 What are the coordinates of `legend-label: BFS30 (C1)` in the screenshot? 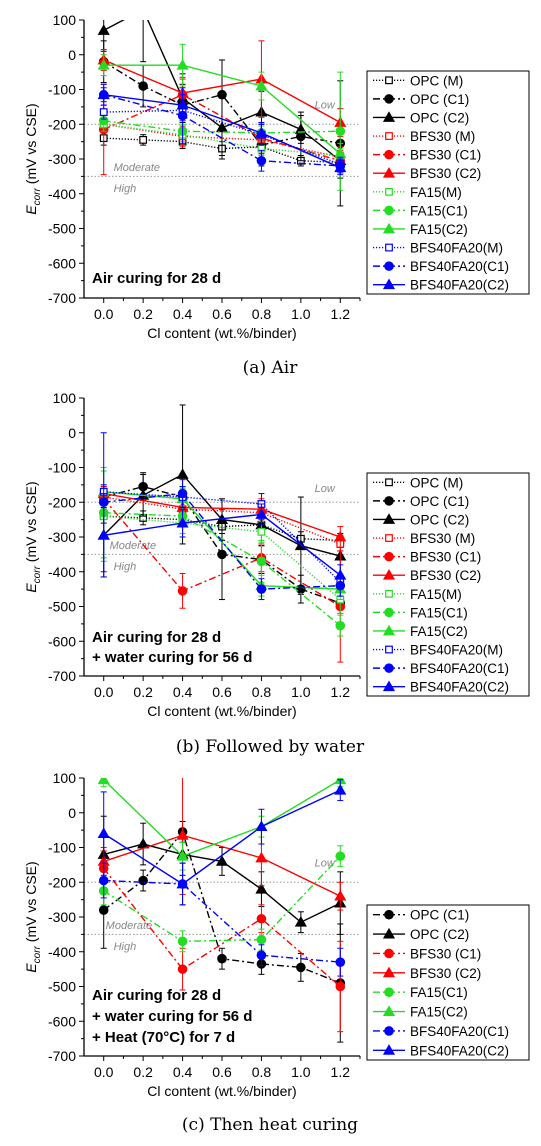 It's located at (445, 953).